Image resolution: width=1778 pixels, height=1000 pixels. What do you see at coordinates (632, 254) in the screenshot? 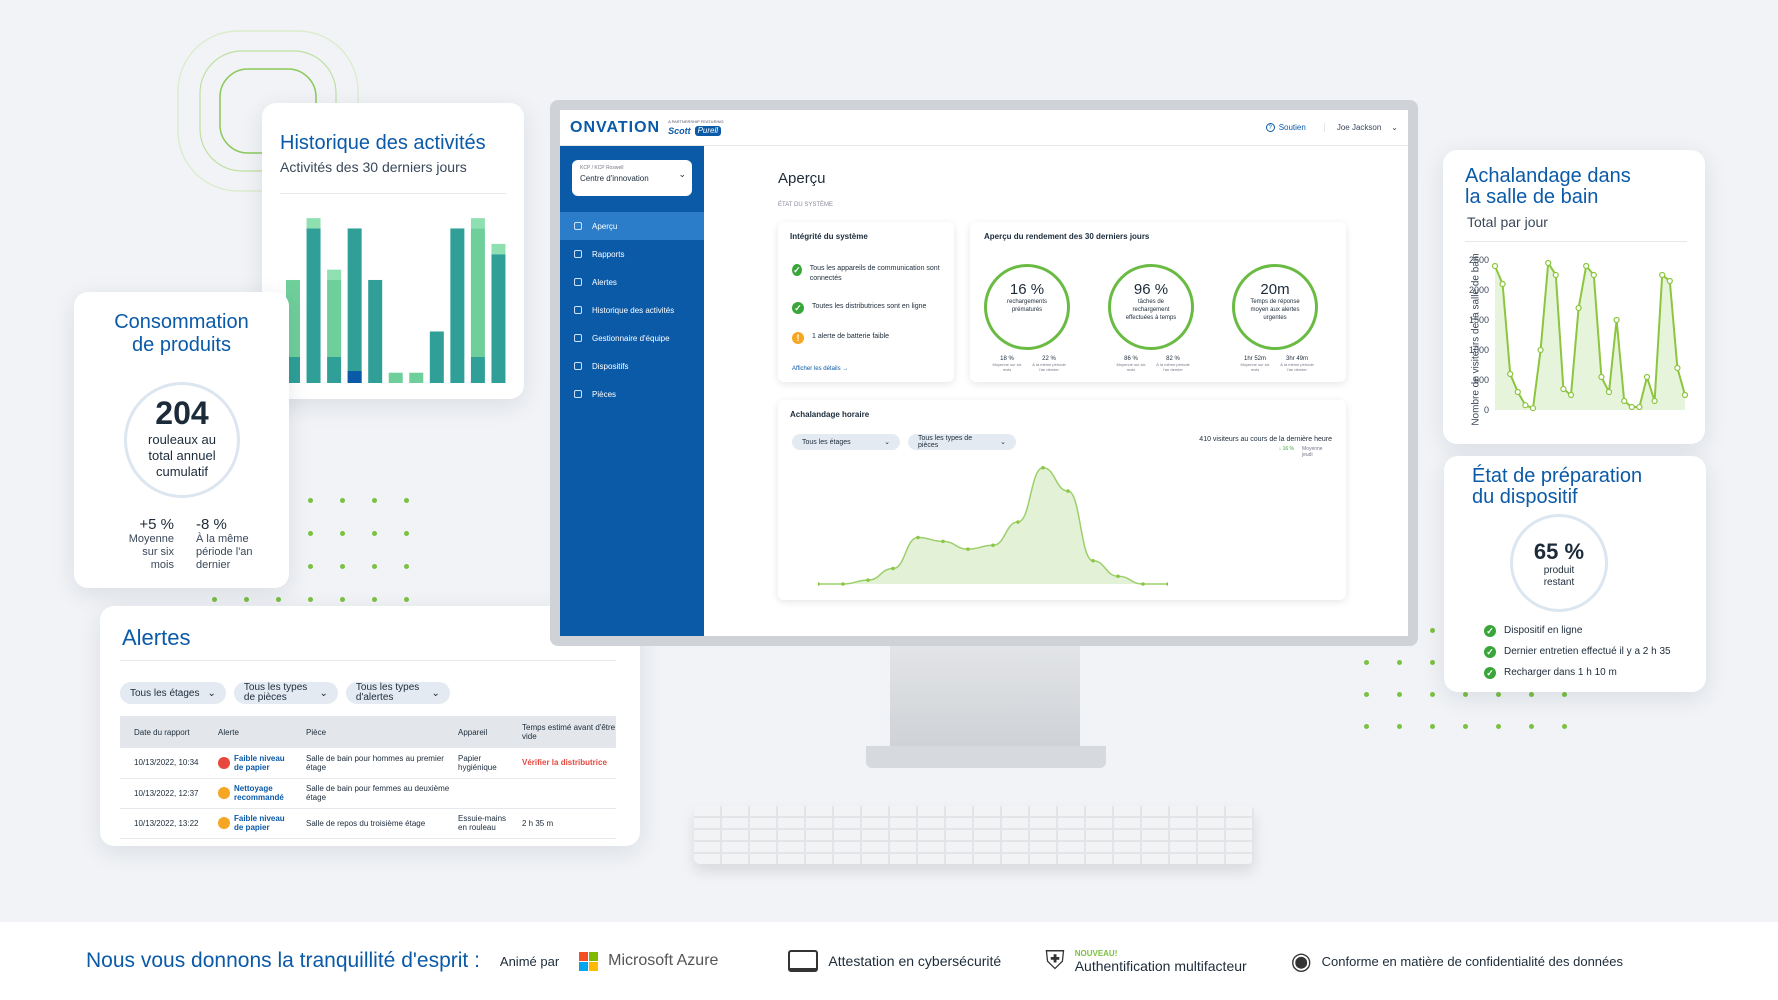
I see `sidebar-item-1: Rapports` at bounding box center [632, 254].